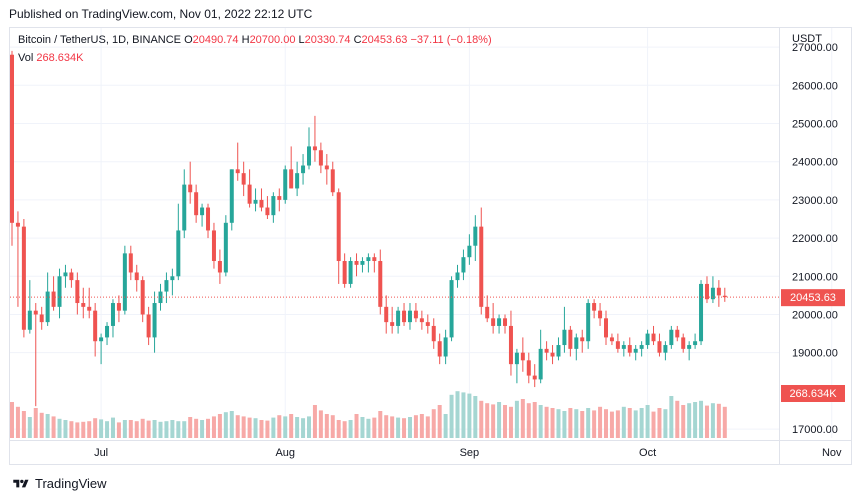  I want to click on close-value: 20453.63, so click(384, 40).